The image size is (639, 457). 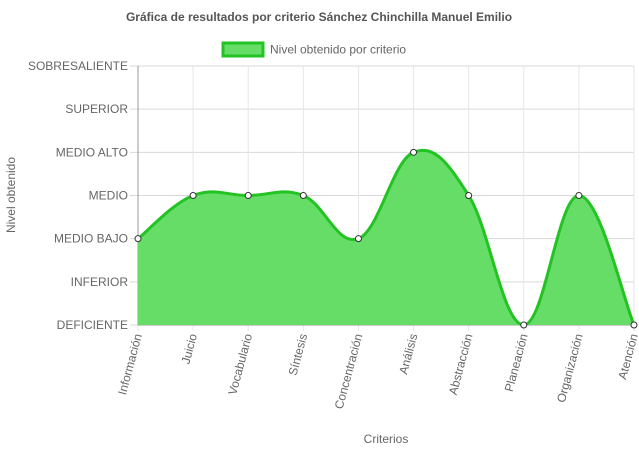 I want to click on y-tick-label: SUPERIOR, so click(x=96, y=109).